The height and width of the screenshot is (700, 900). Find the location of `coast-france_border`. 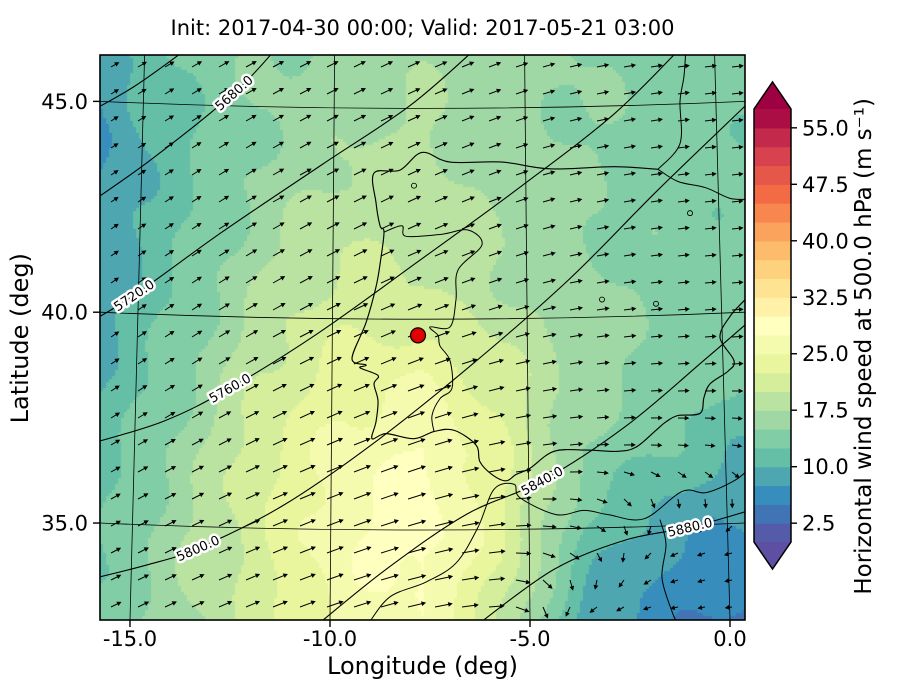

coast-france_border is located at coordinates (701, 184).